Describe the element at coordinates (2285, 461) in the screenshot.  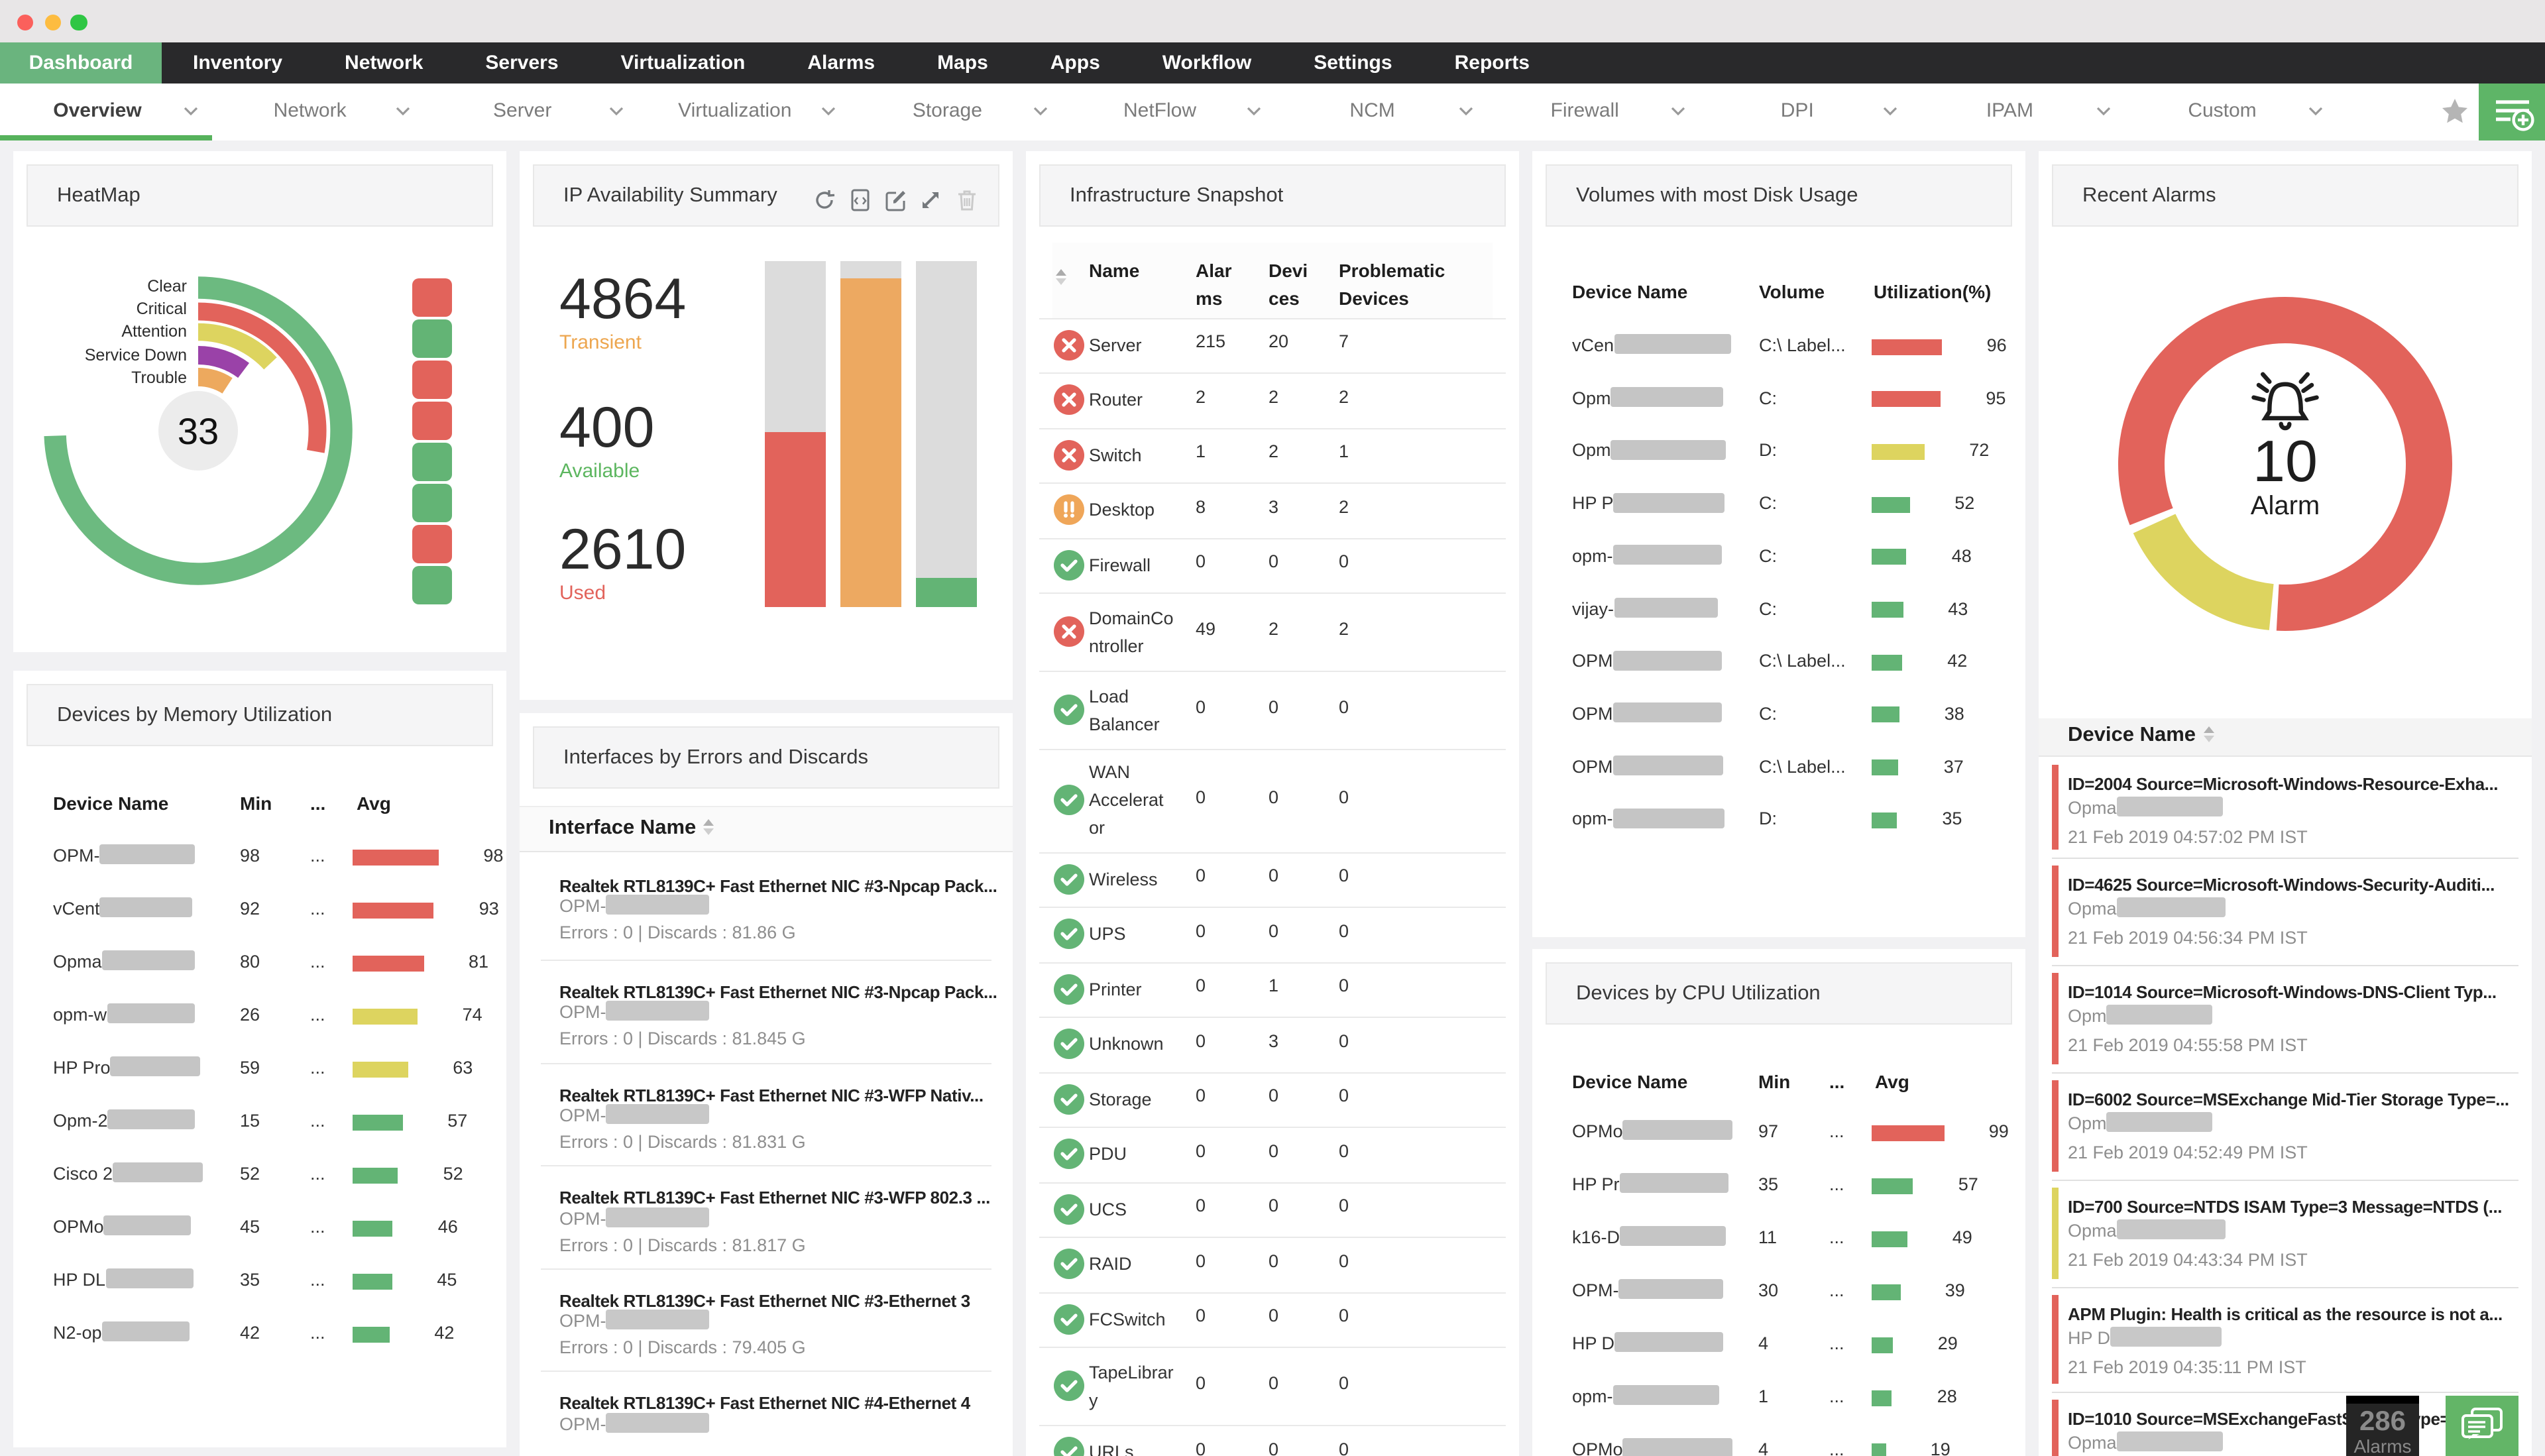
I see `svg-text: 10` at that location.